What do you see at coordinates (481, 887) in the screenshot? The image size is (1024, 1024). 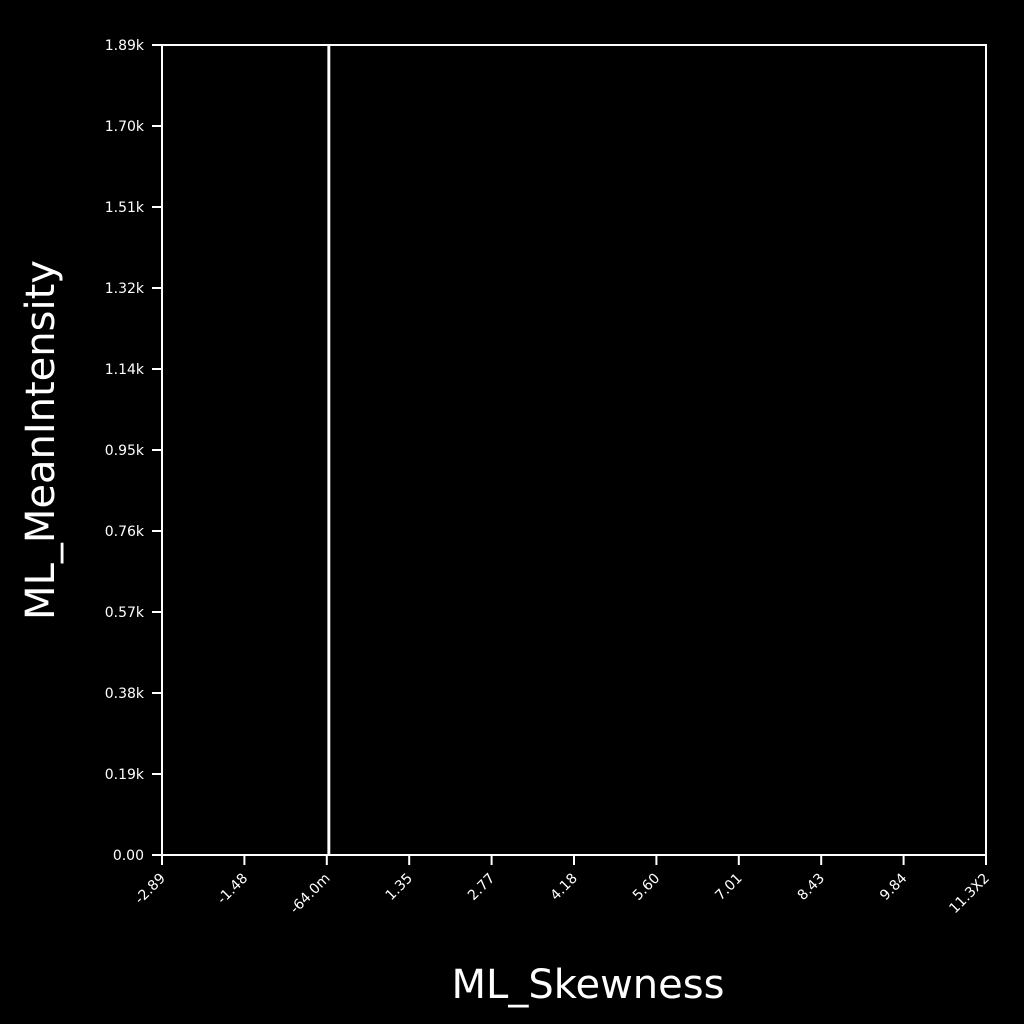 I see `x-tick-label: 2.77` at bounding box center [481, 887].